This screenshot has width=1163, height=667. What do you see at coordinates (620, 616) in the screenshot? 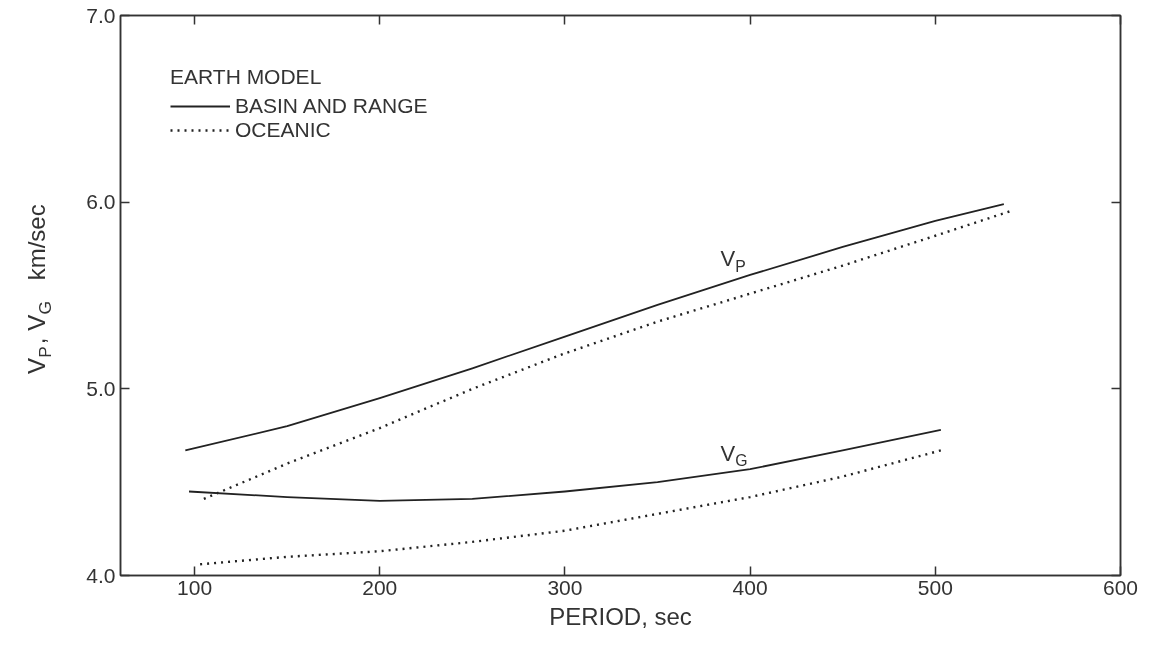
I see `x-axis-title: PERIOD, sec` at bounding box center [620, 616].